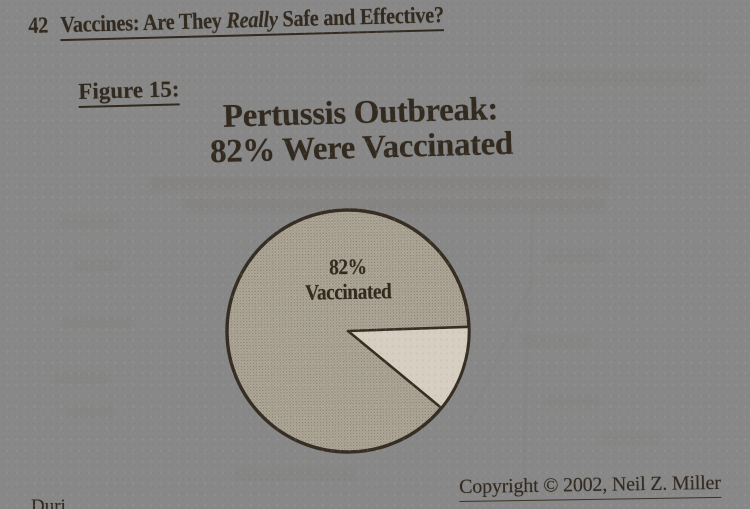 This screenshot has width=750, height=509. What do you see at coordinates (143, 22) in the screenshot?
I see `running-title-prefix: Vaccines: Are They` at bounding box center [143, 22].